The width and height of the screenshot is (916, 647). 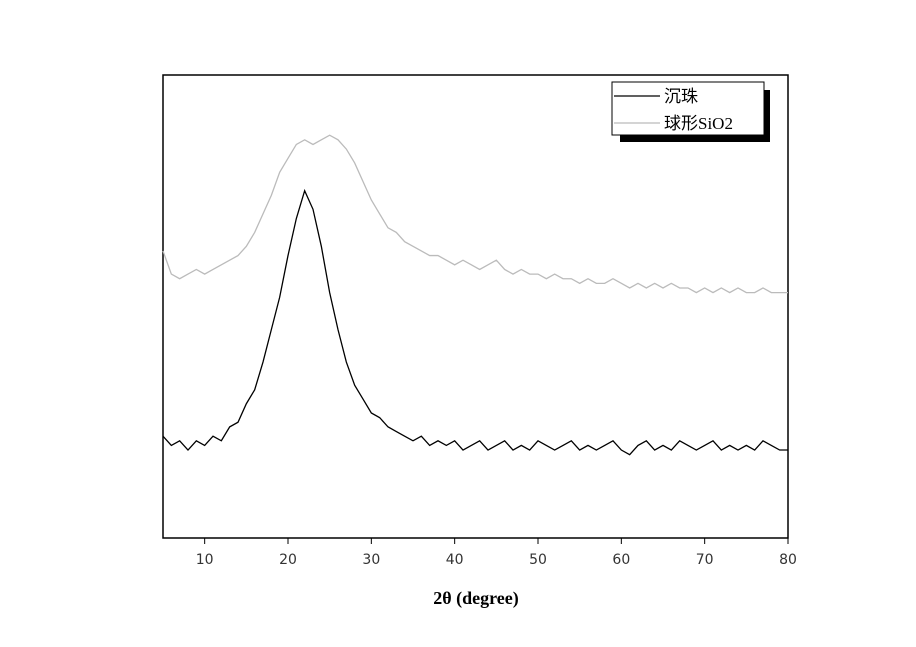 What do you see at coordinates (455, 560) in the screenshot?
I see `x-tick-label: 40` at bounding box center [455, 560].